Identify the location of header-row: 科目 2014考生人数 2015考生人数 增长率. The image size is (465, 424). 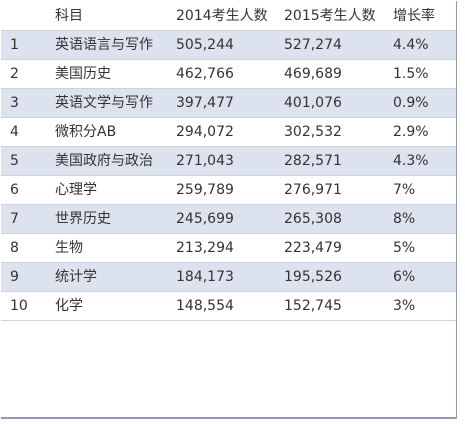
(229, 16).